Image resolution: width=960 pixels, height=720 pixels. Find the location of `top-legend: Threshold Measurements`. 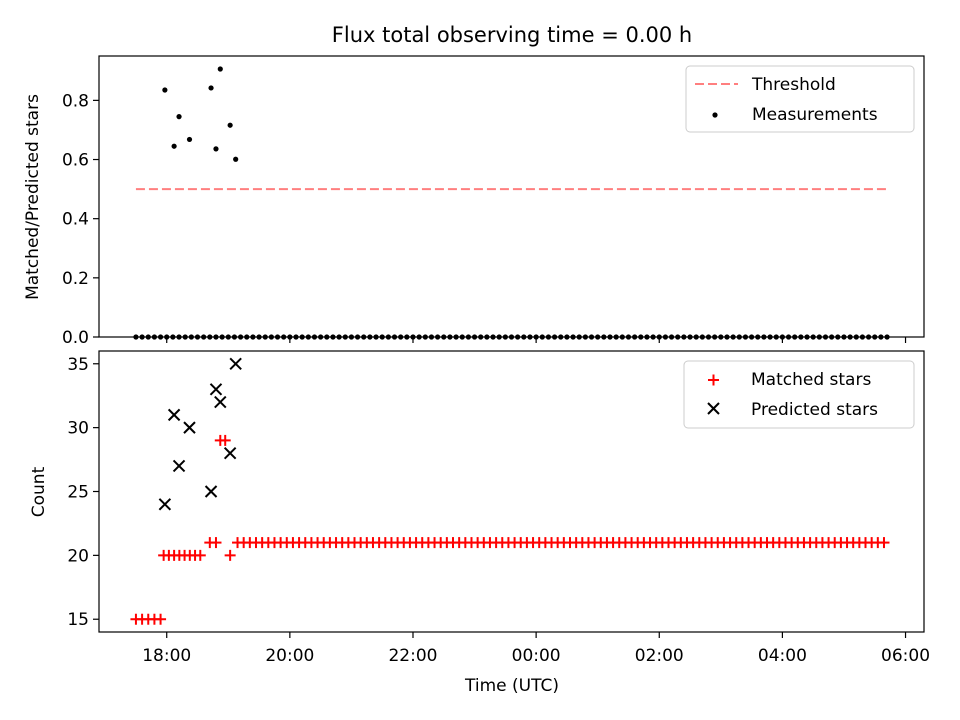

top-legend: Threshold Measurements is located at coordinates (800, 99).